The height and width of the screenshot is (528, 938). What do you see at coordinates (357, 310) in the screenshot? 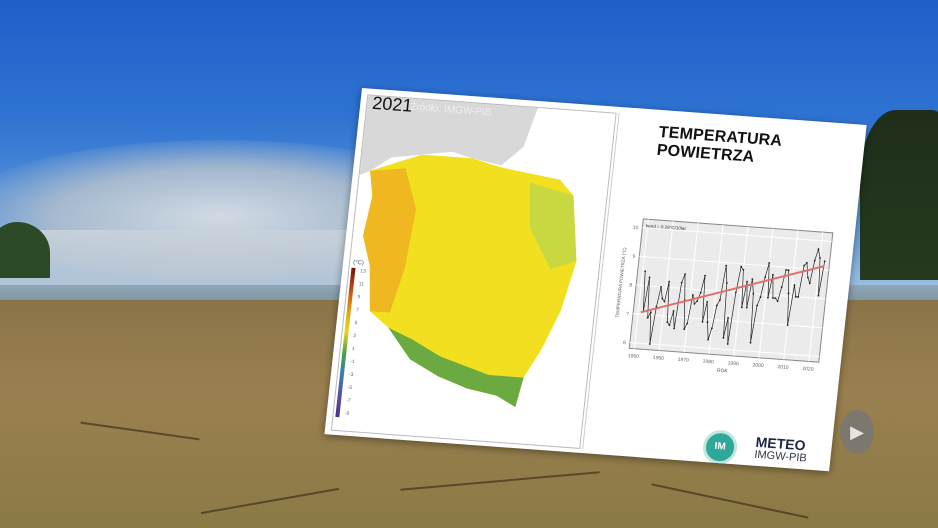
I see `legend-tick: 7` at bounding box center [357, 310].